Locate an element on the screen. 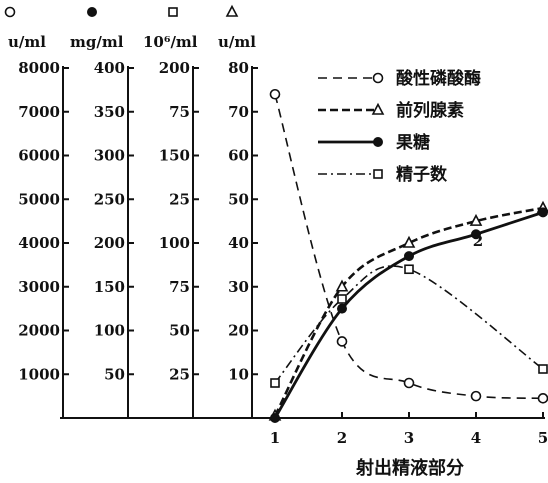 This screenshot has height=483, width=548. y-tick-label: 300 is located at coordinates (109, 156).